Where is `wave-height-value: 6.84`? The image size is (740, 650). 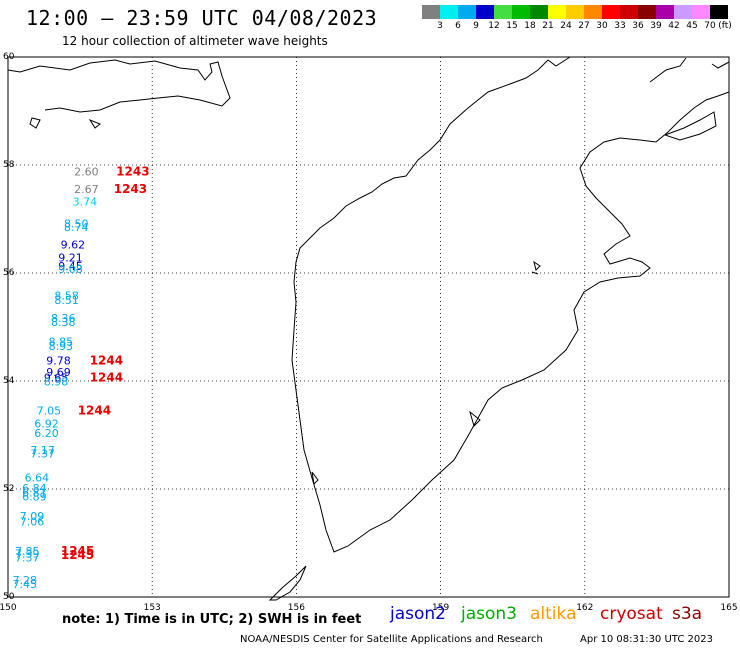
wave-height-value: 6.84 is located at coordinates (34, 488).